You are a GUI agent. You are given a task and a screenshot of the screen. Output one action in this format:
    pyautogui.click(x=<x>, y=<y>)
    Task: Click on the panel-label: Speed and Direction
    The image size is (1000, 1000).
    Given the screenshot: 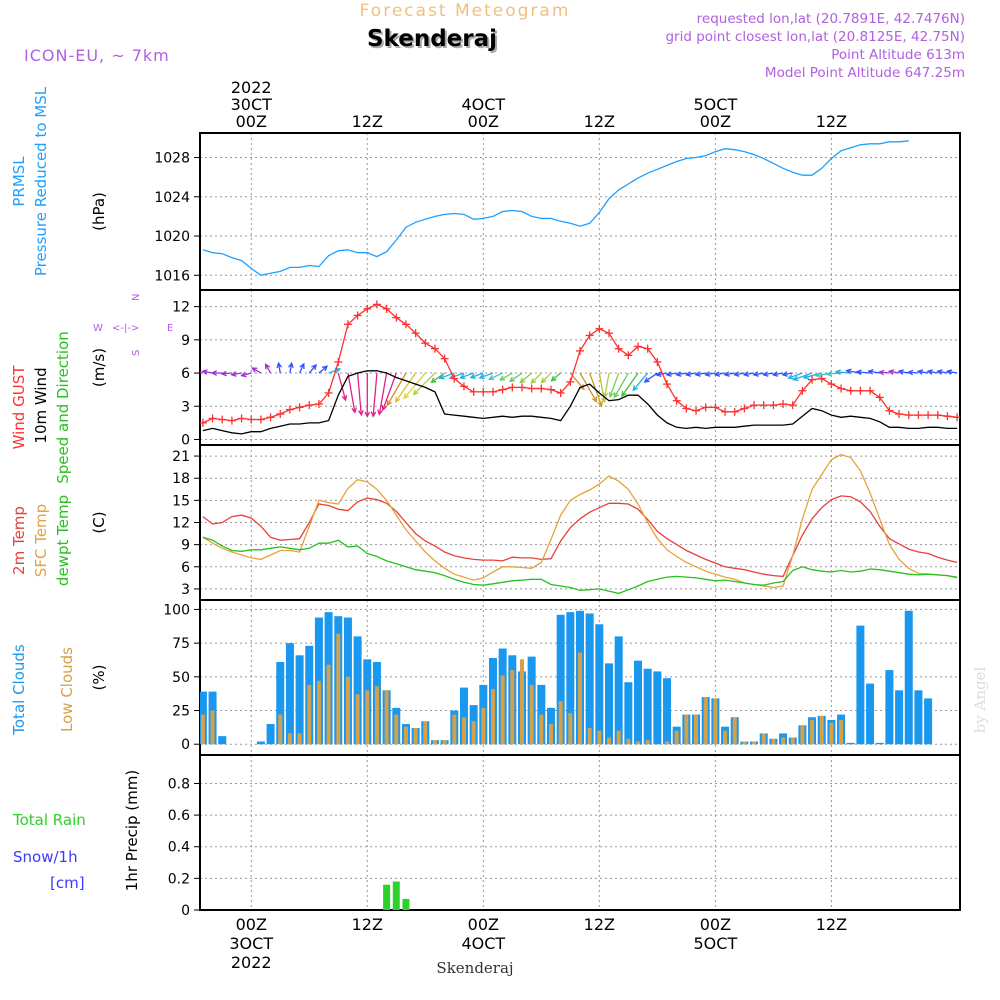 What is the action you would take?
    pyautogui.click(x=63, y=407)
    